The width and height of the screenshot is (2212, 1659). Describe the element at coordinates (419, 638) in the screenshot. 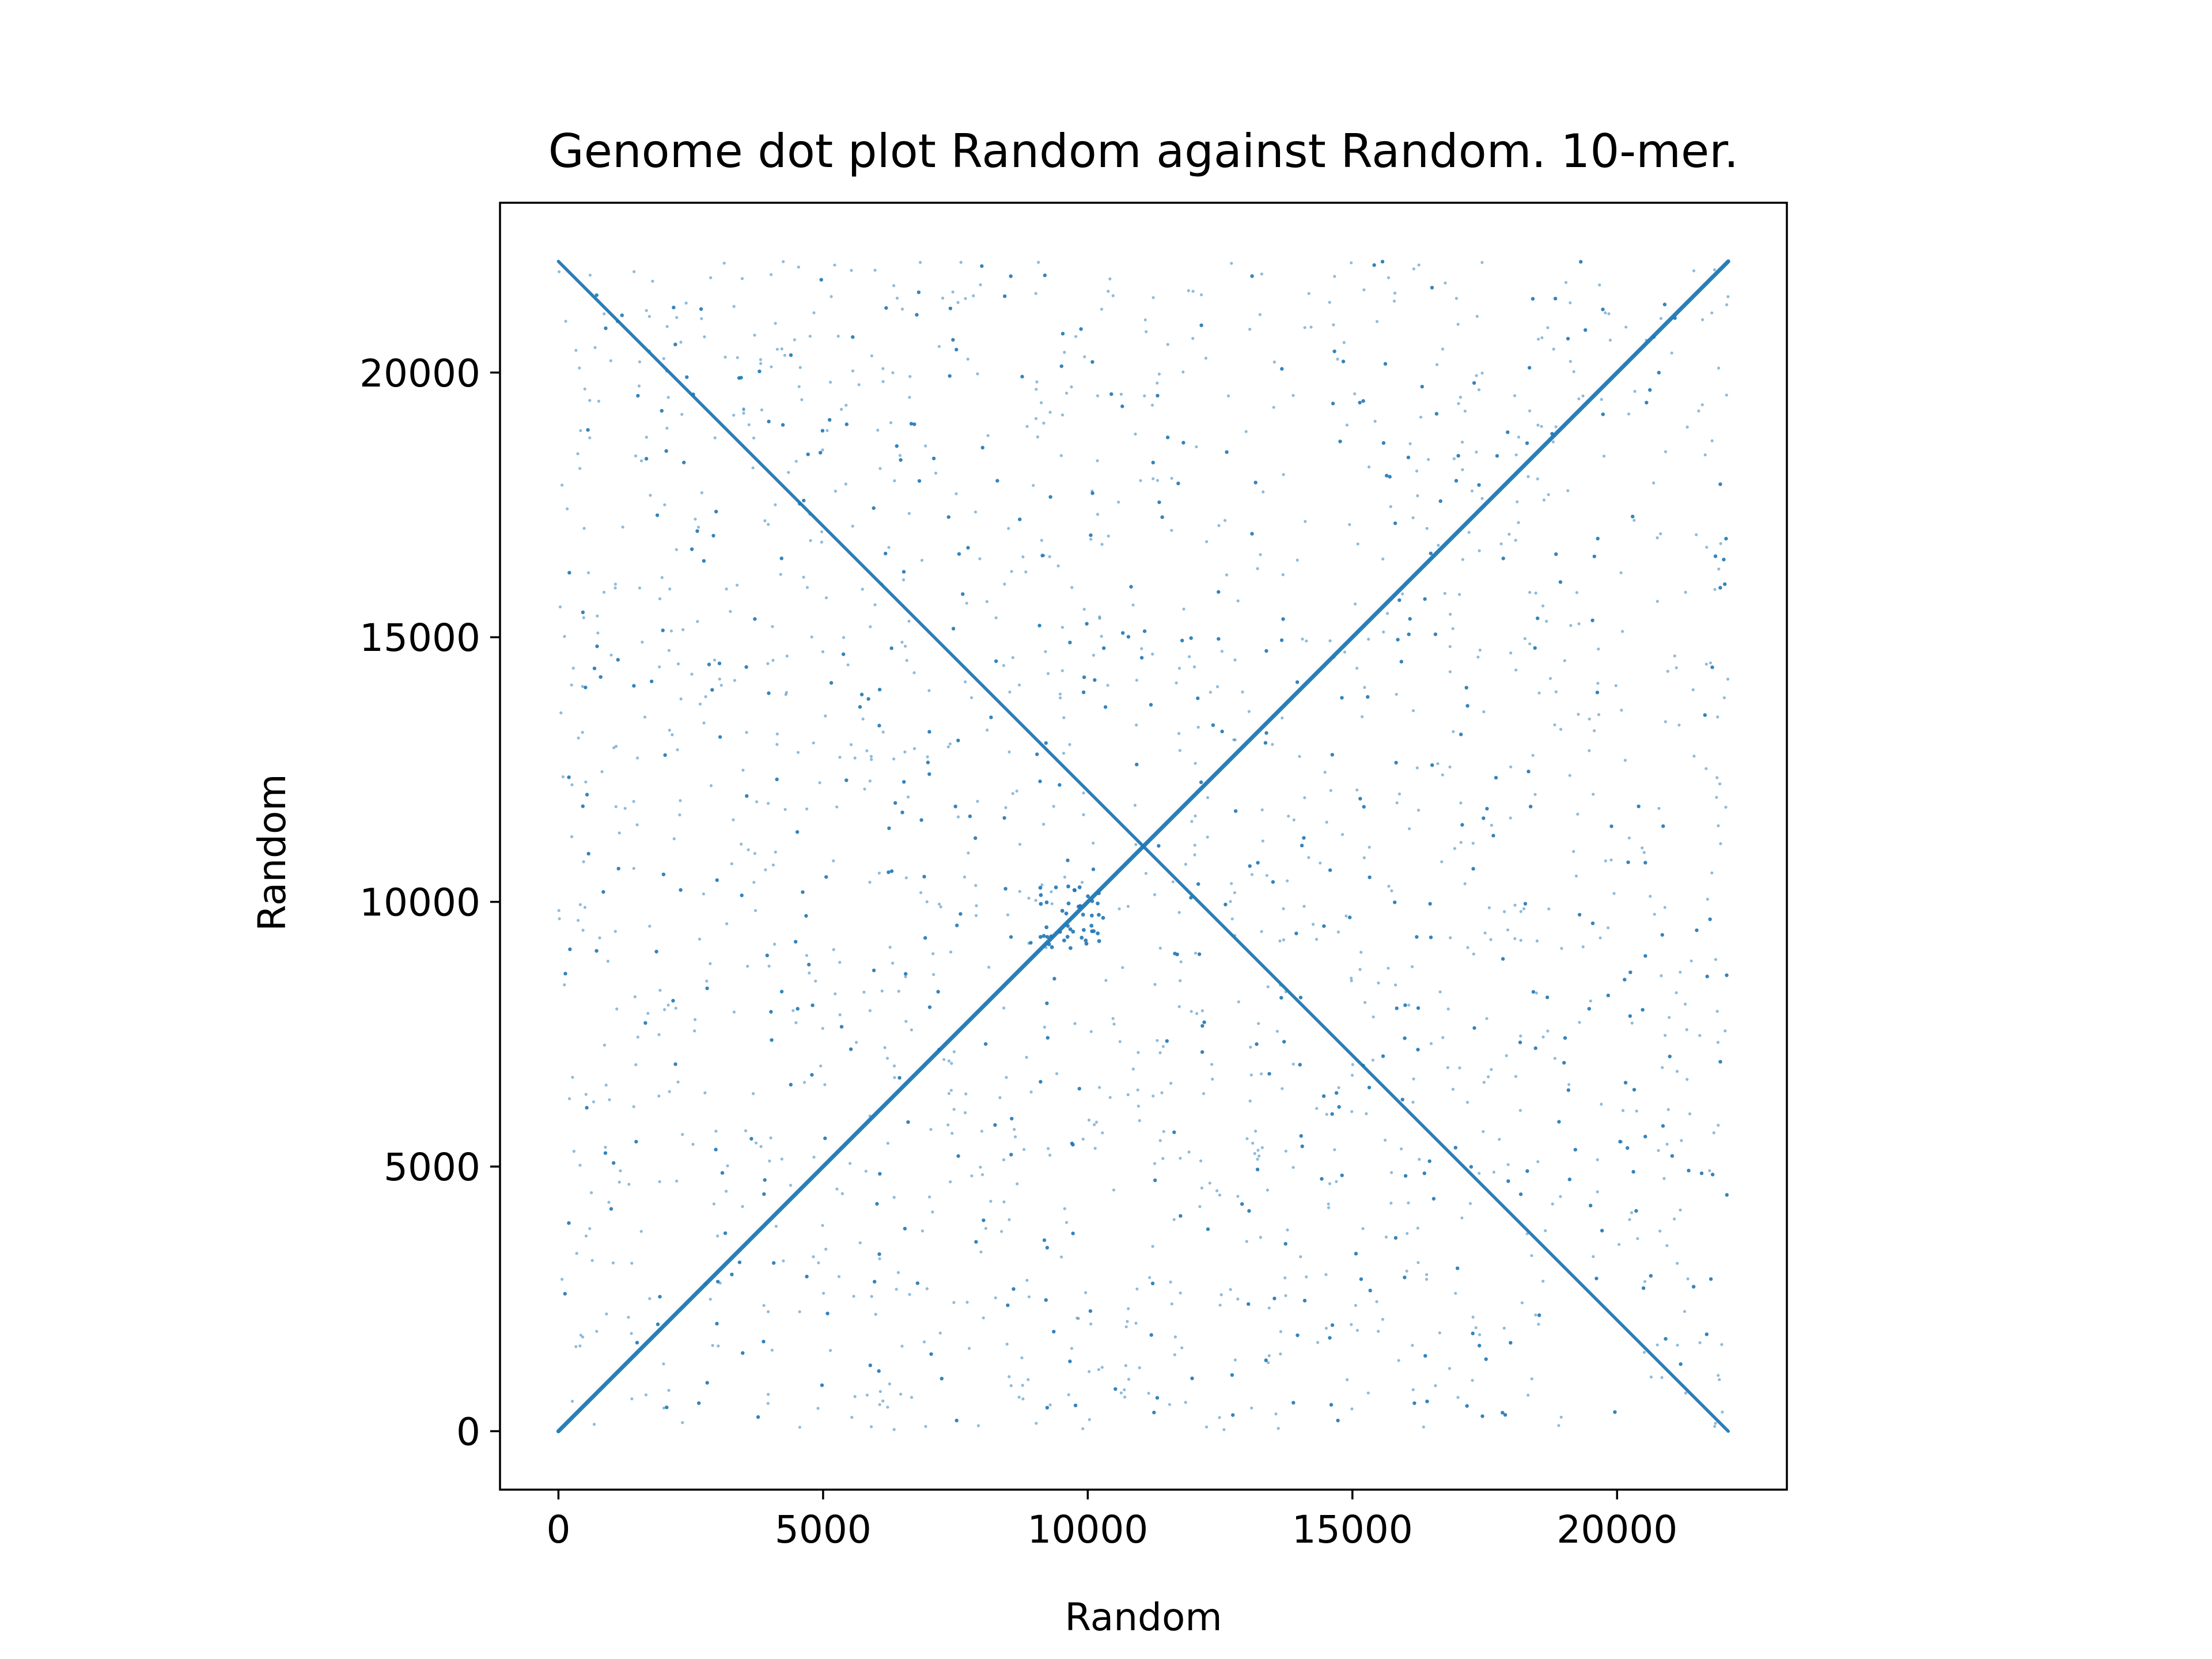

I see `y-tick-label: 15000` at that location.